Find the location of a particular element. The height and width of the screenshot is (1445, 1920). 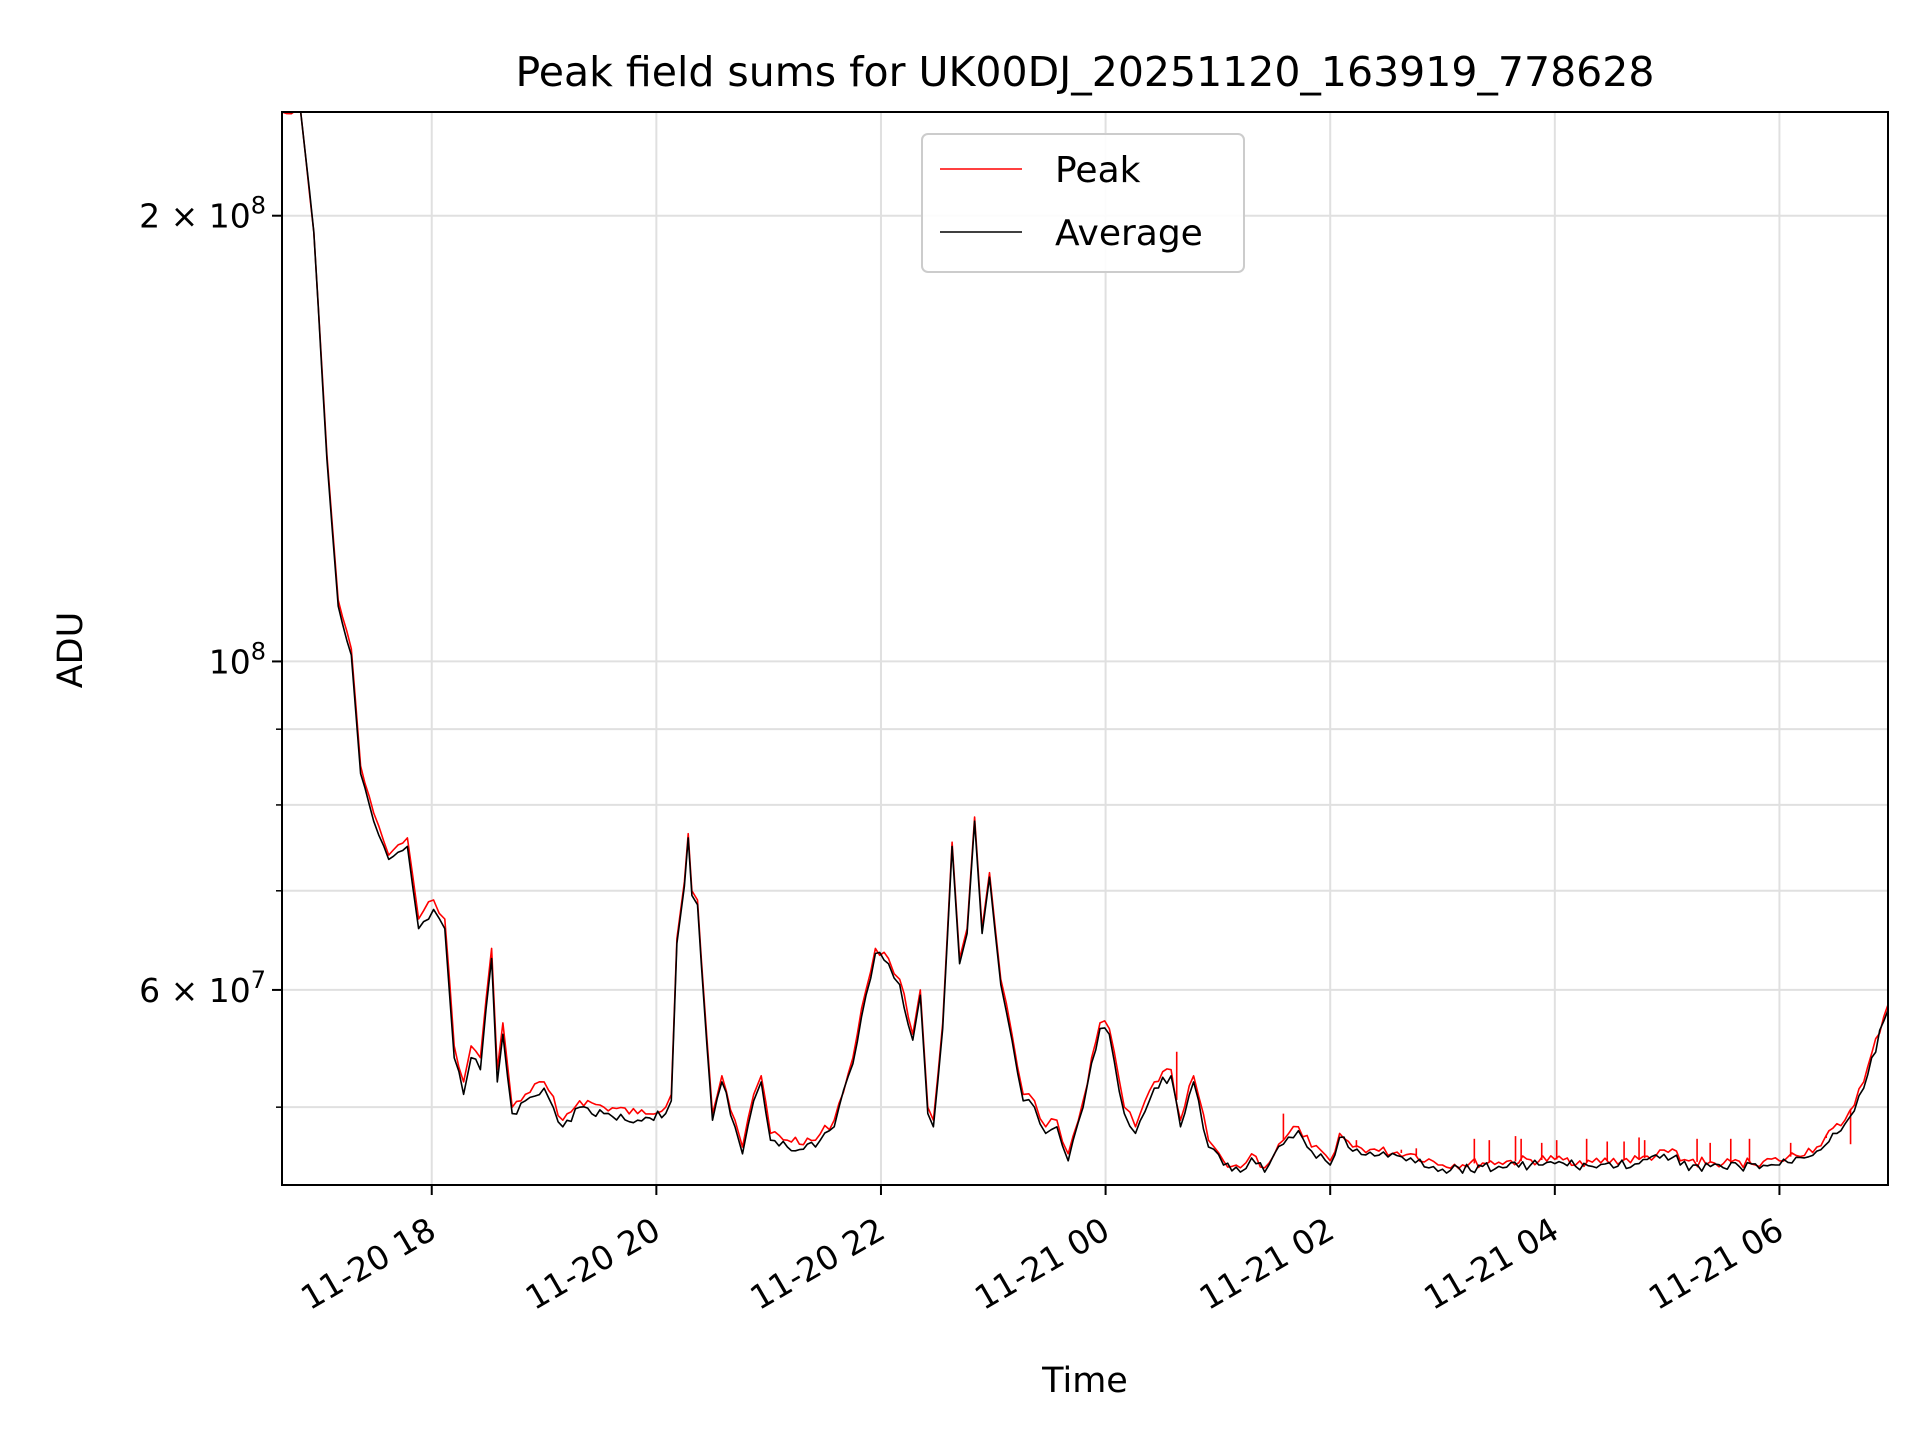

y-axis-label: ADU is located at coordinates (71, 650).